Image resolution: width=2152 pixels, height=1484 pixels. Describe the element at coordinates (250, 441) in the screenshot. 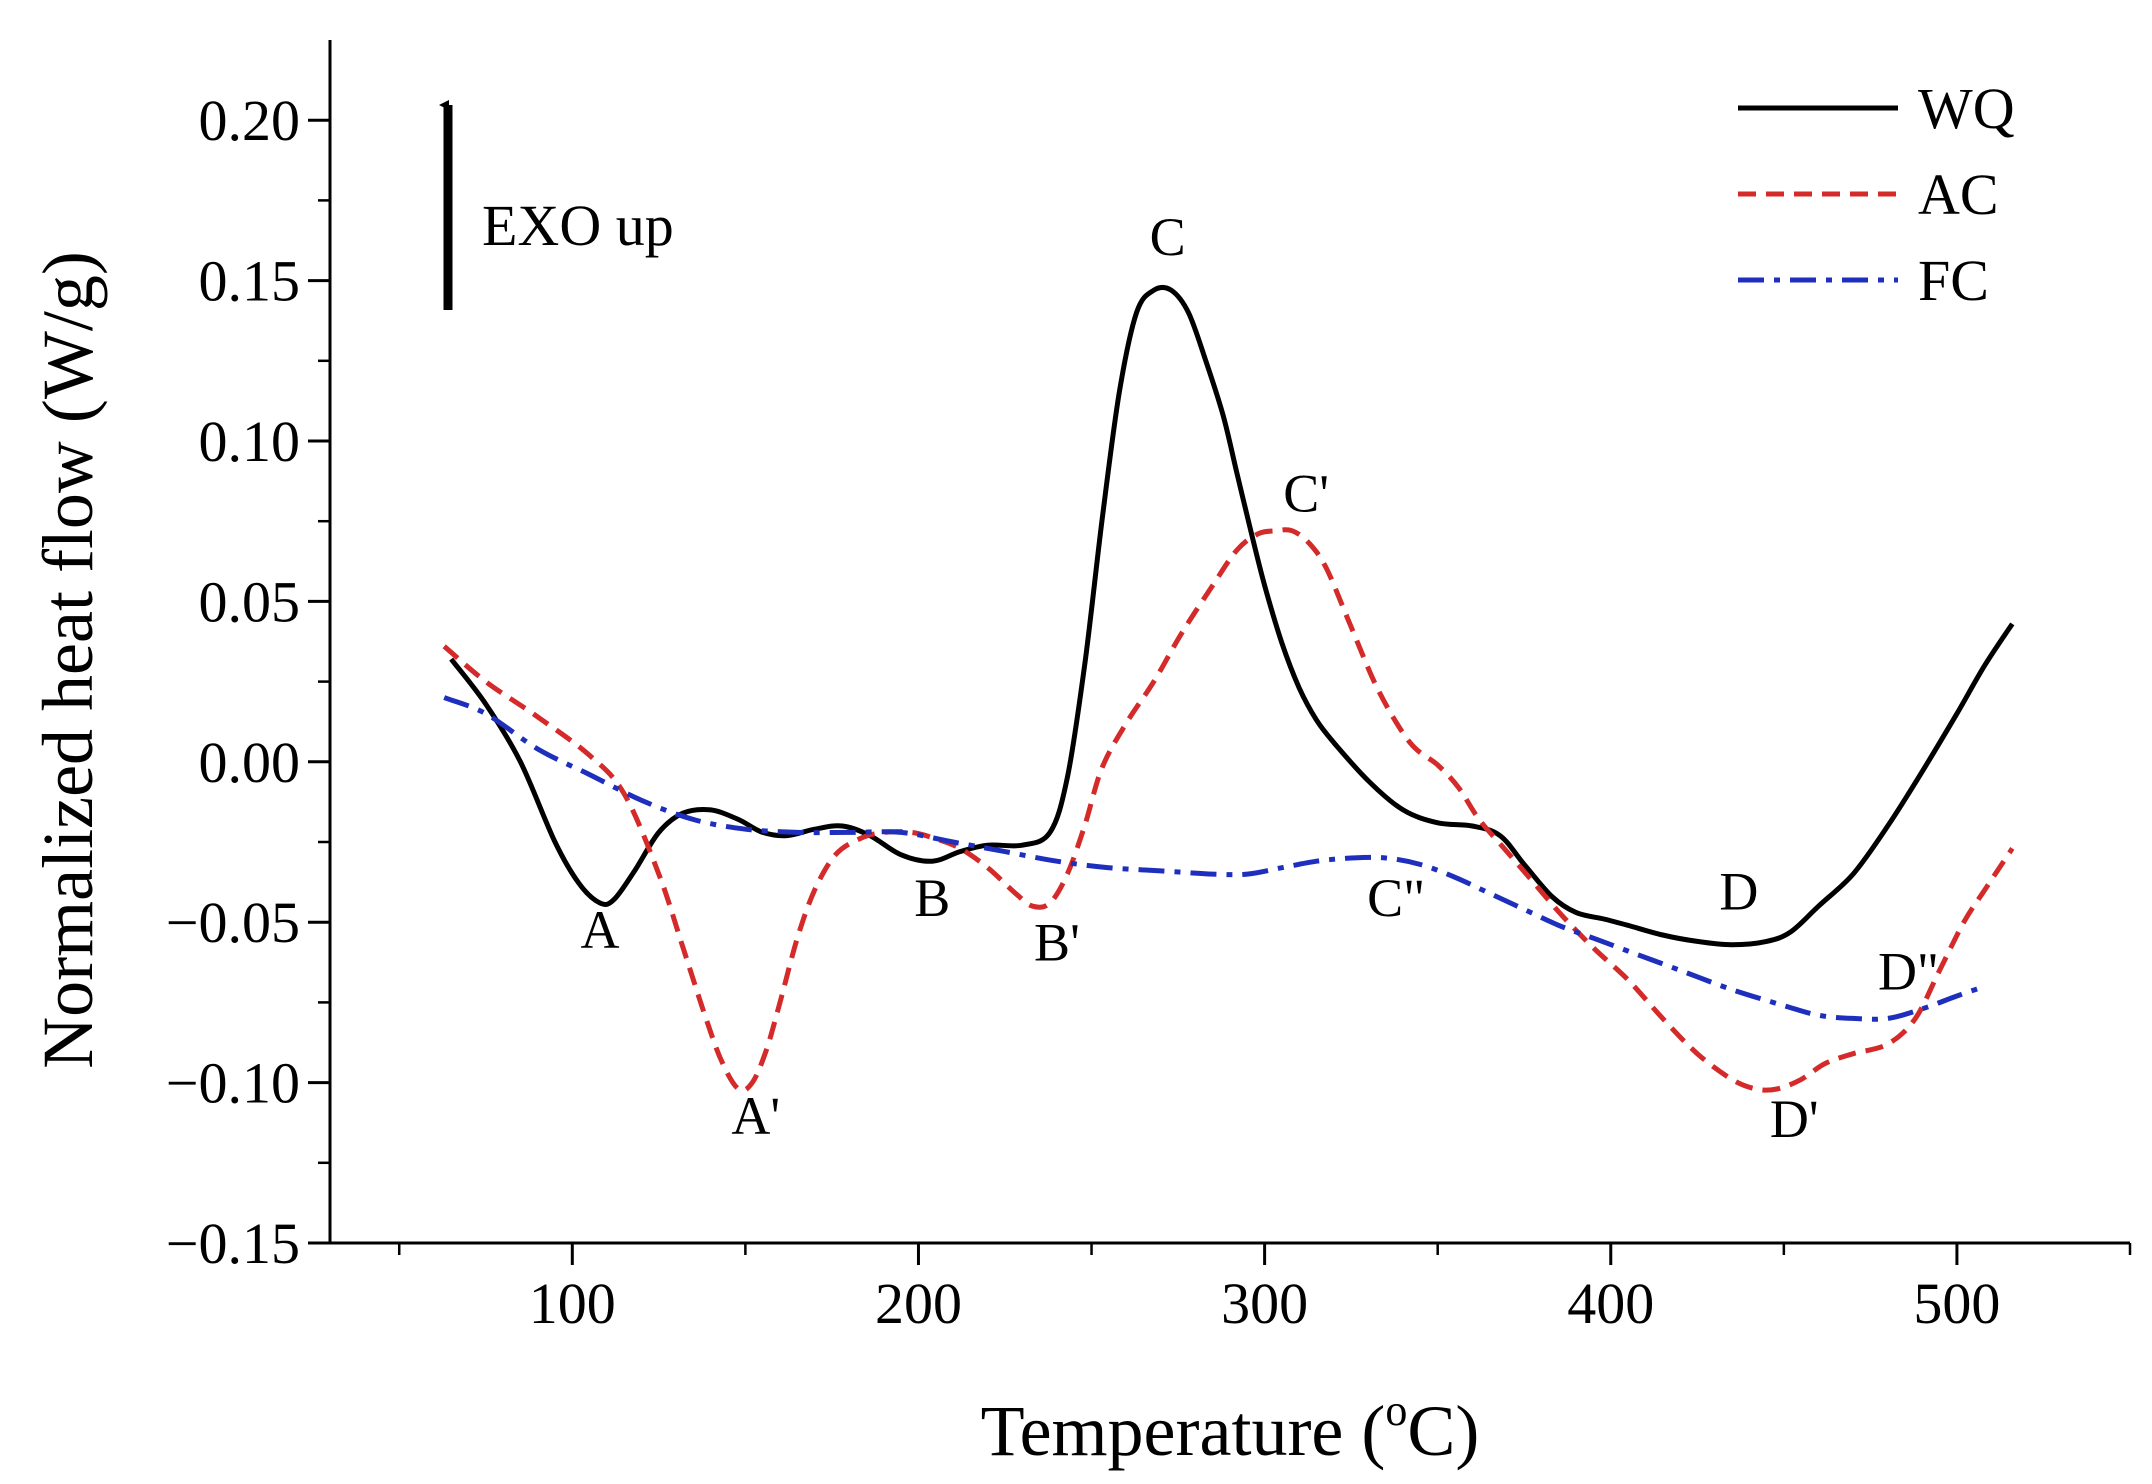

I see `y-tick-label: 0.10` at that location.